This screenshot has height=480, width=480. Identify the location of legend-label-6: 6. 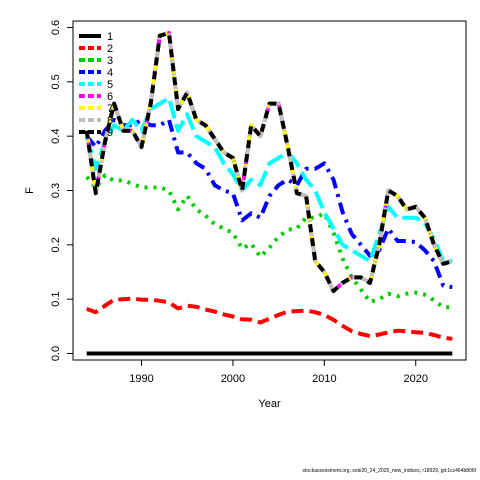
(110, 97).